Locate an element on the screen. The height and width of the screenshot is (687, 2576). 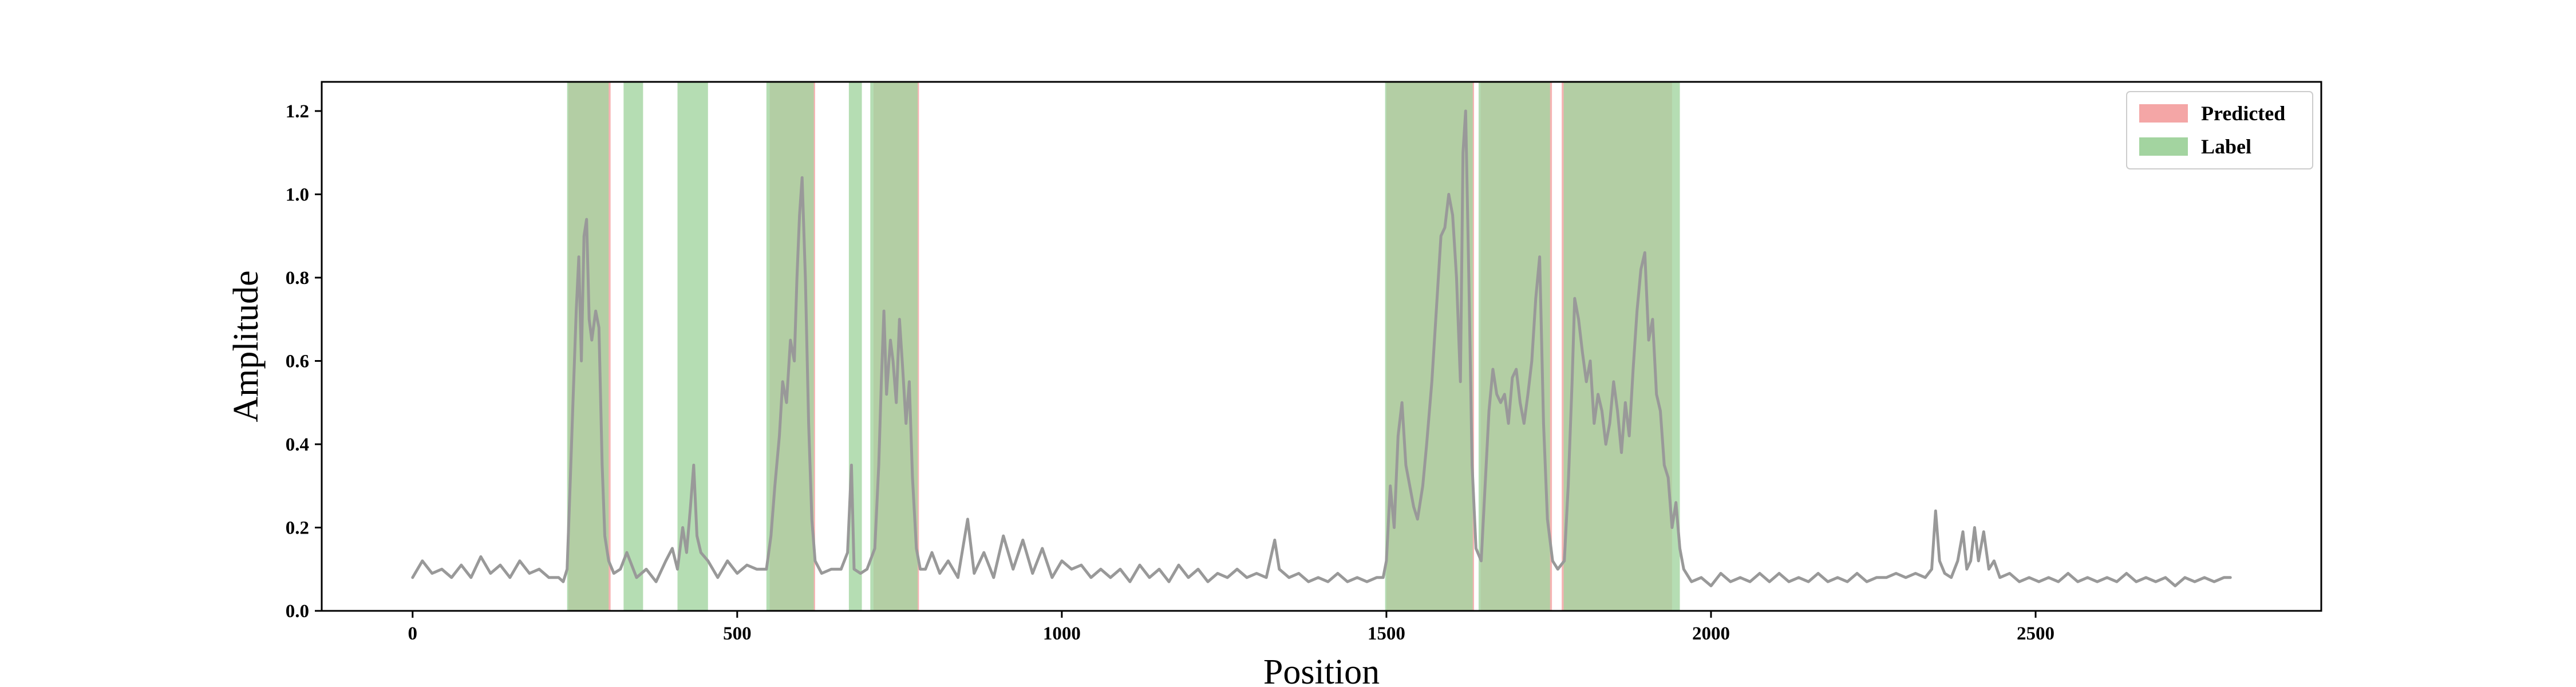
legend-swatch-predicted is located at coordinates (2163, 114).